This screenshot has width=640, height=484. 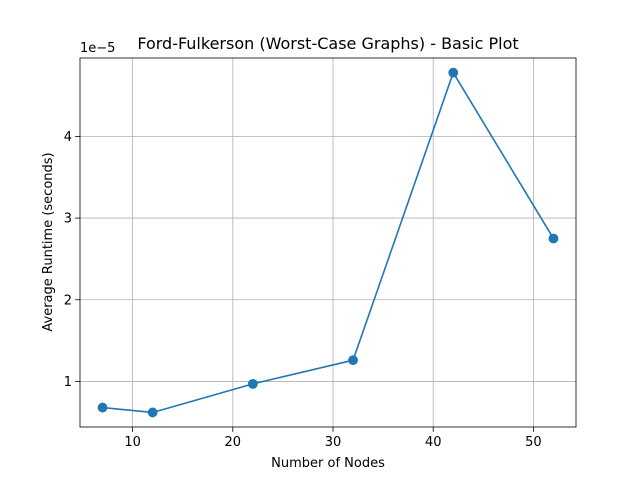 I want to click on x-tick-label: 50, so click(x=533, y=442).